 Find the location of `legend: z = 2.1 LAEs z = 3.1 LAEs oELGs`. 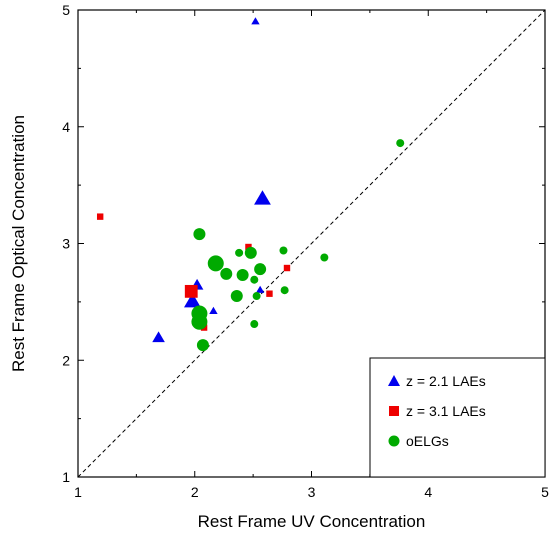

legend: z = 2.1 LAEs z = 3.1 LAEs oELGs is located at coordinates (457, 417).